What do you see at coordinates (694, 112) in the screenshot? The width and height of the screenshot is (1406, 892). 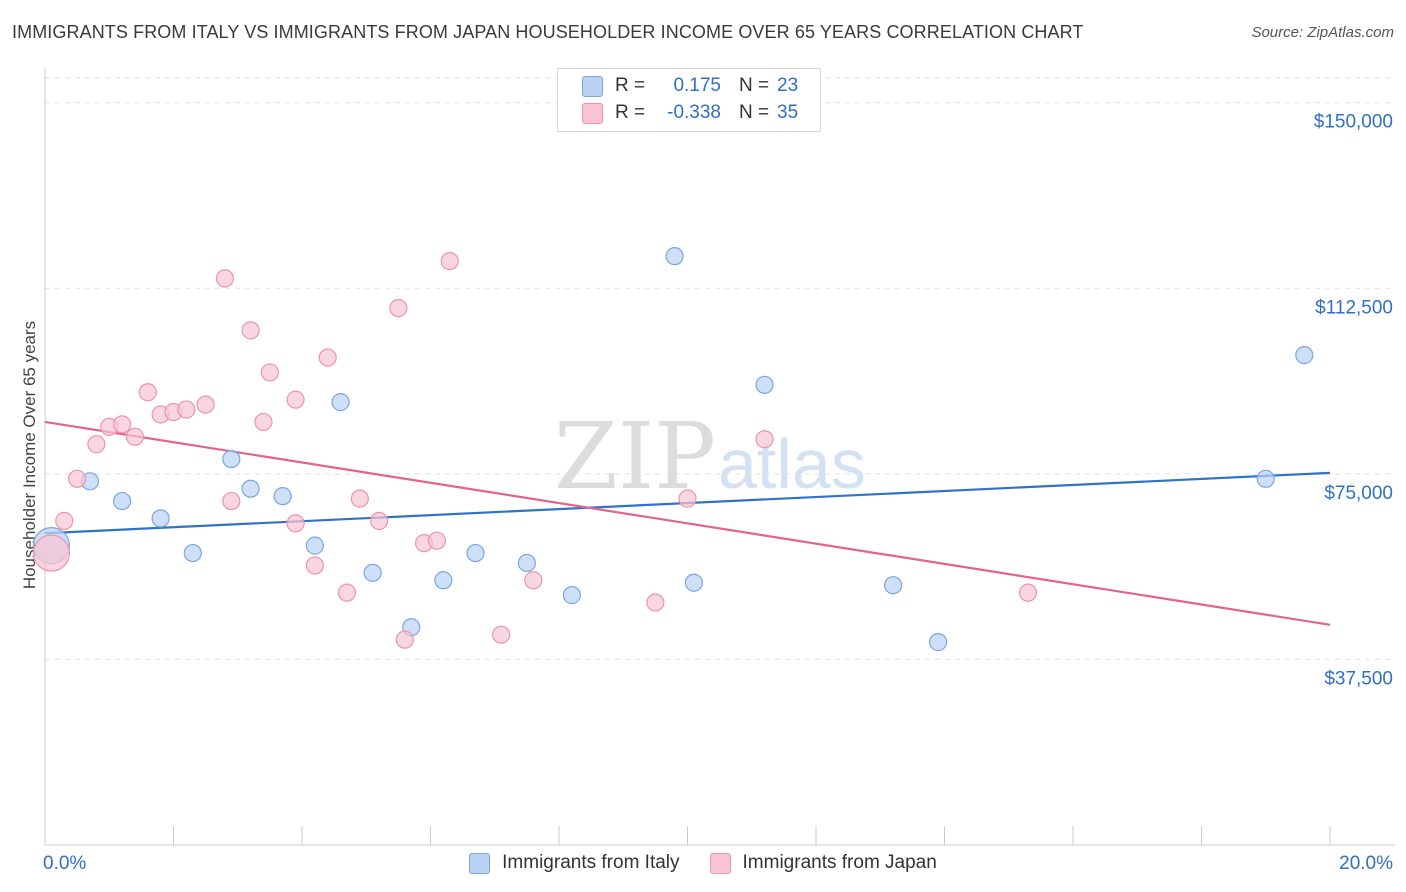 I see `r-value: -0.338` at bounding box center [694, 112].